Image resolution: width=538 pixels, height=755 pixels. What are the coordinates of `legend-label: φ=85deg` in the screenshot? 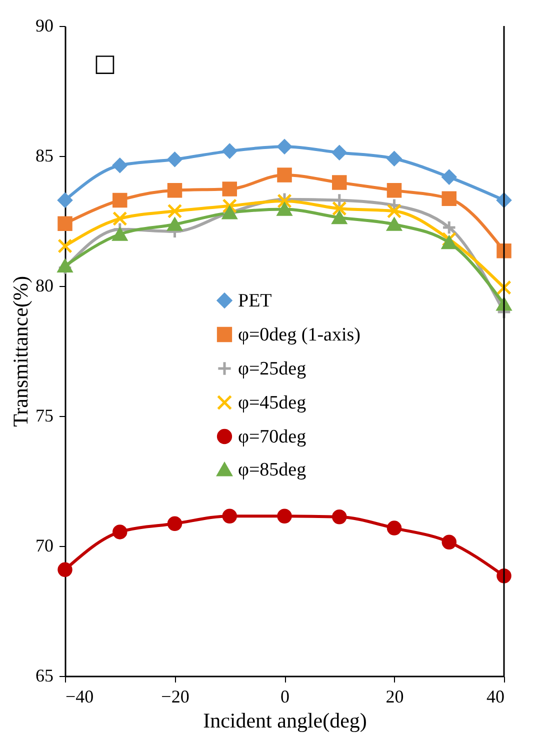 It's located at (272, 470).